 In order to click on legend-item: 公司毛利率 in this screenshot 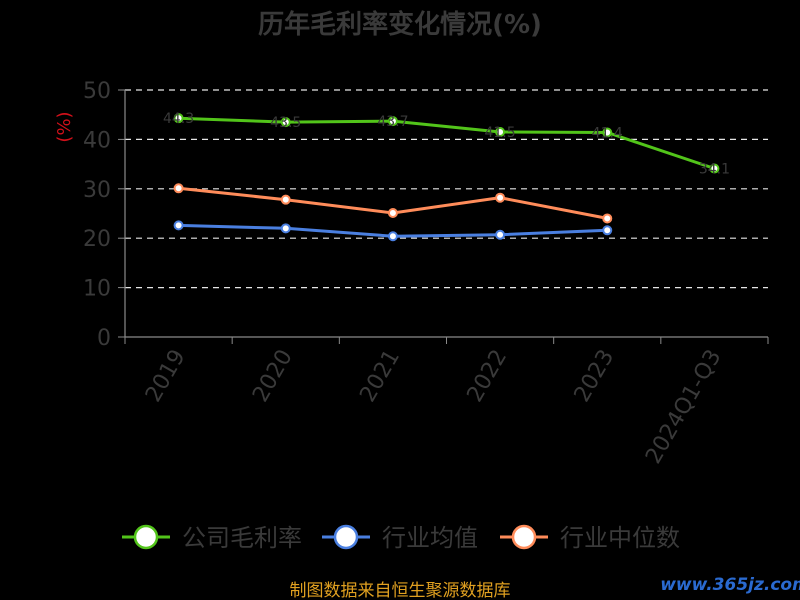, I will do `click(212, 538)`.